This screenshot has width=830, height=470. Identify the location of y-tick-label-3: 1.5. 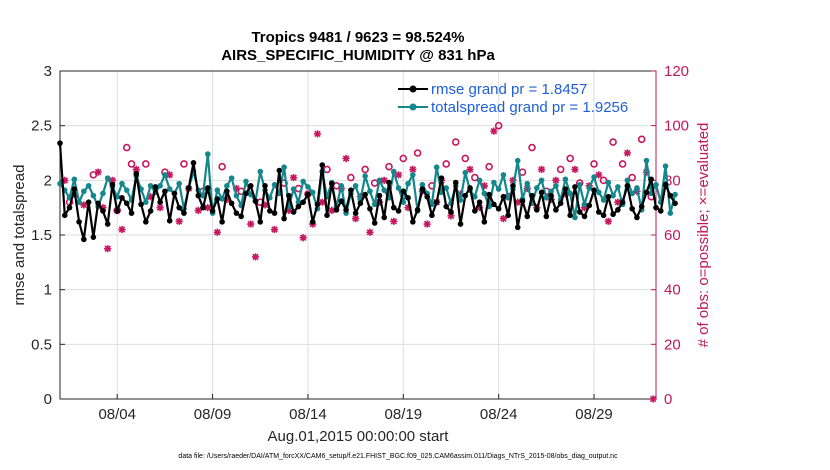
(41, 235).